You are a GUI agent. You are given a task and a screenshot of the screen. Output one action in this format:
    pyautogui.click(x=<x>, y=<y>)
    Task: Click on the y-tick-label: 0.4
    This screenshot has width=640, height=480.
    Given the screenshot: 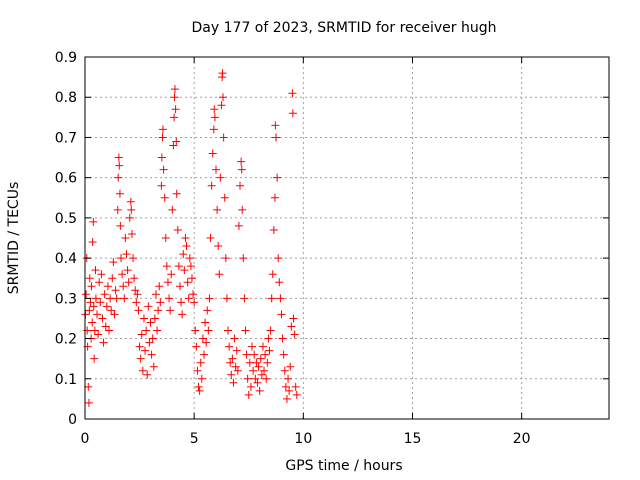 What is the action you would take?
    pyautogui.click(x=66, y=259)
    